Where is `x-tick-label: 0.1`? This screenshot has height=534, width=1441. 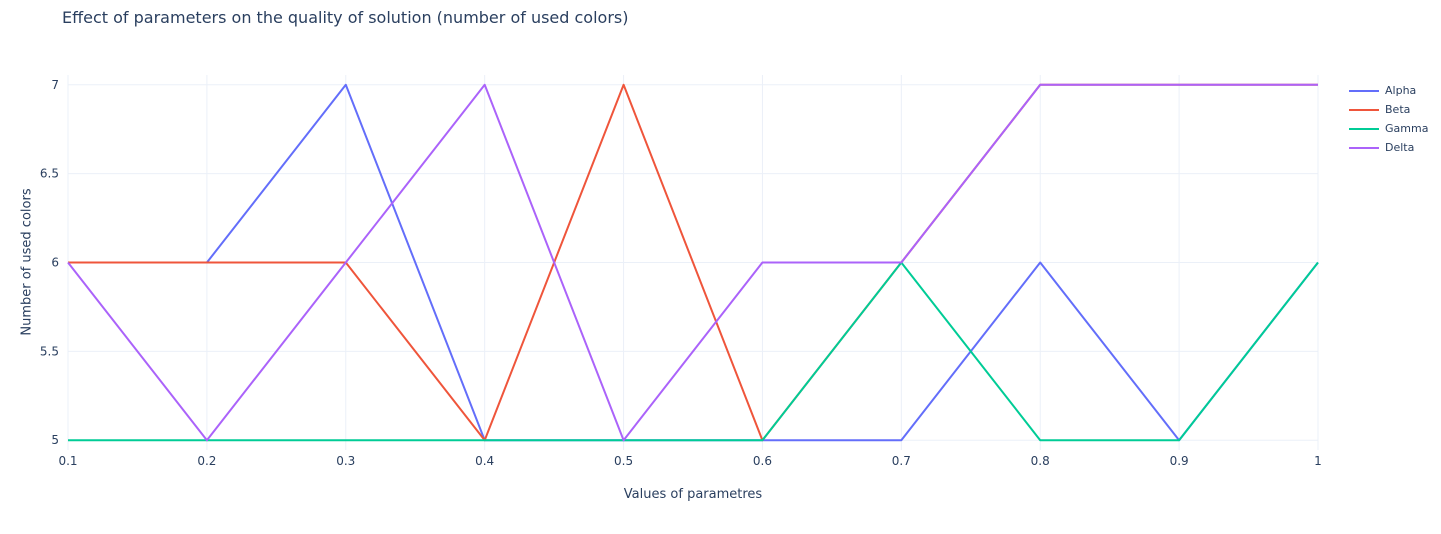 x-tick-label: 0.1 is located at coordinates (67, 461).